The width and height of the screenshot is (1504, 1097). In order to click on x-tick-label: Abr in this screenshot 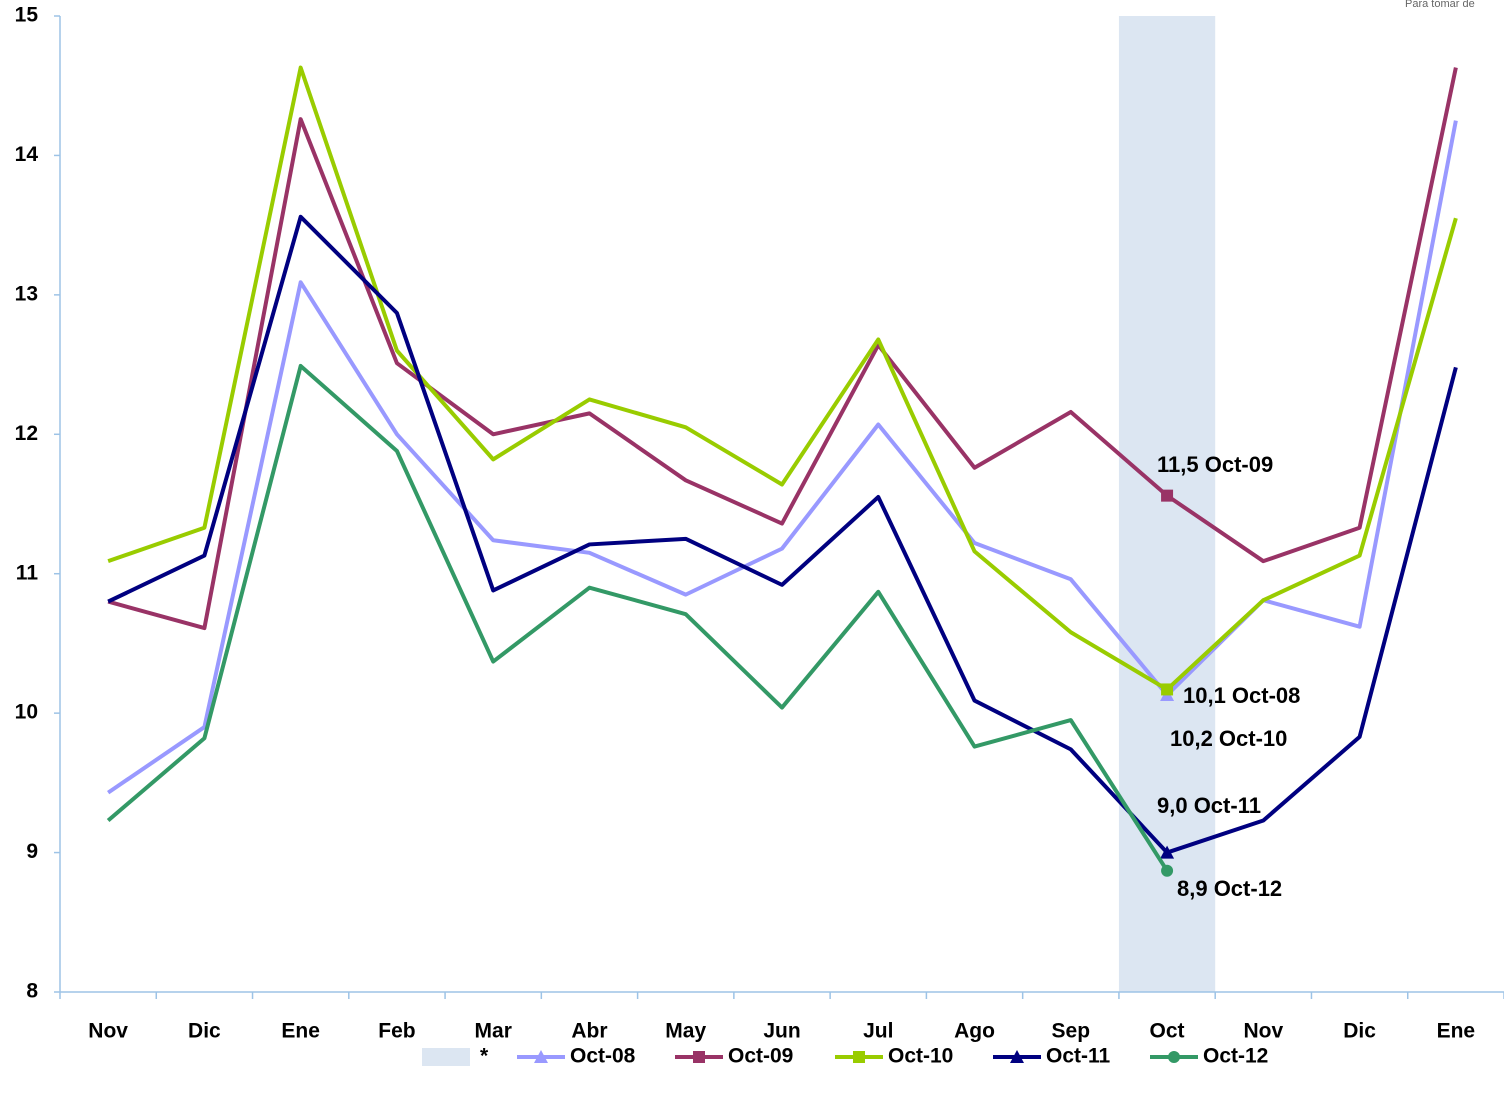, I will do `click(589, 1031)`.